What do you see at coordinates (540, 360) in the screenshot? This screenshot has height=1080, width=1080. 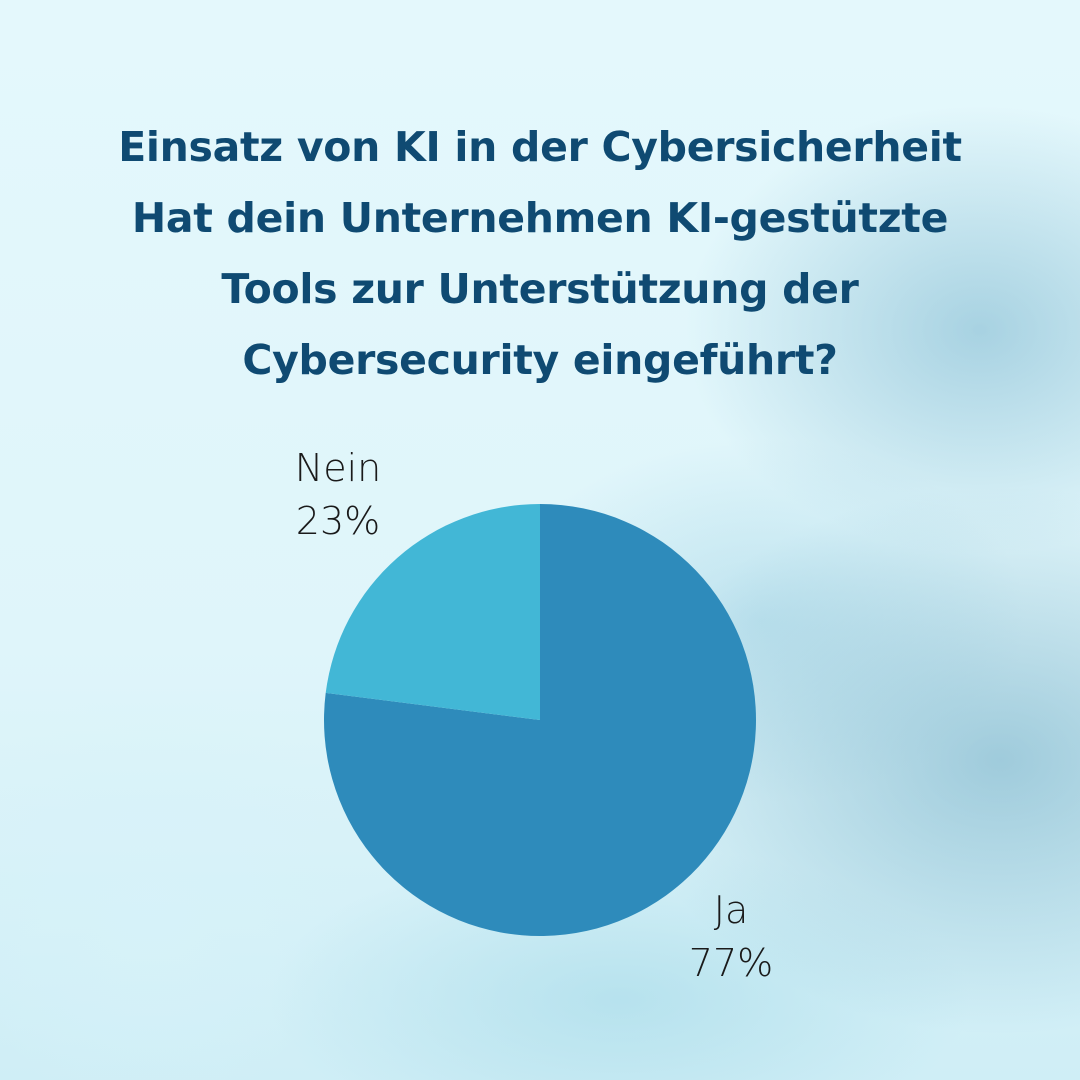 I see `chart-subtitle-line: Cybersecurity eingeführt?` at bounding box center [540, 360].